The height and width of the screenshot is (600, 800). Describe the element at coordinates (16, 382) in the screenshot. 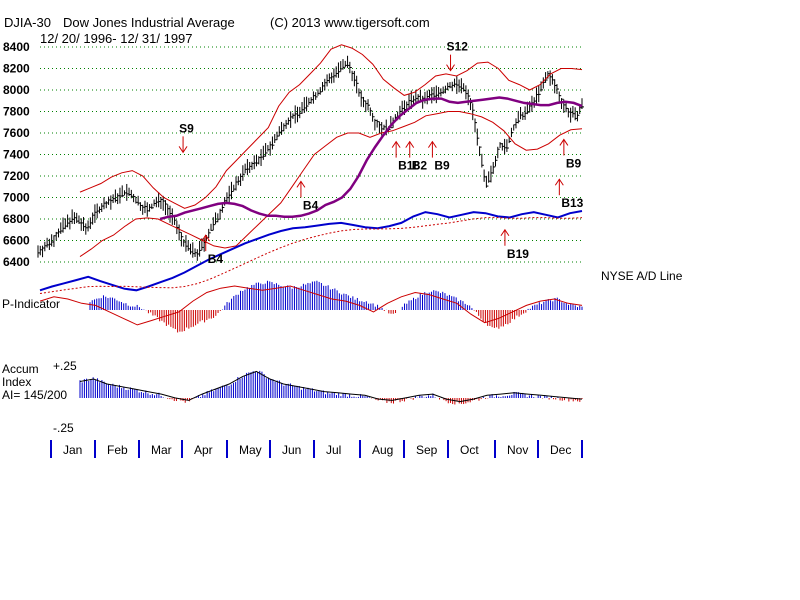

I see `index-label: Index` at that location.